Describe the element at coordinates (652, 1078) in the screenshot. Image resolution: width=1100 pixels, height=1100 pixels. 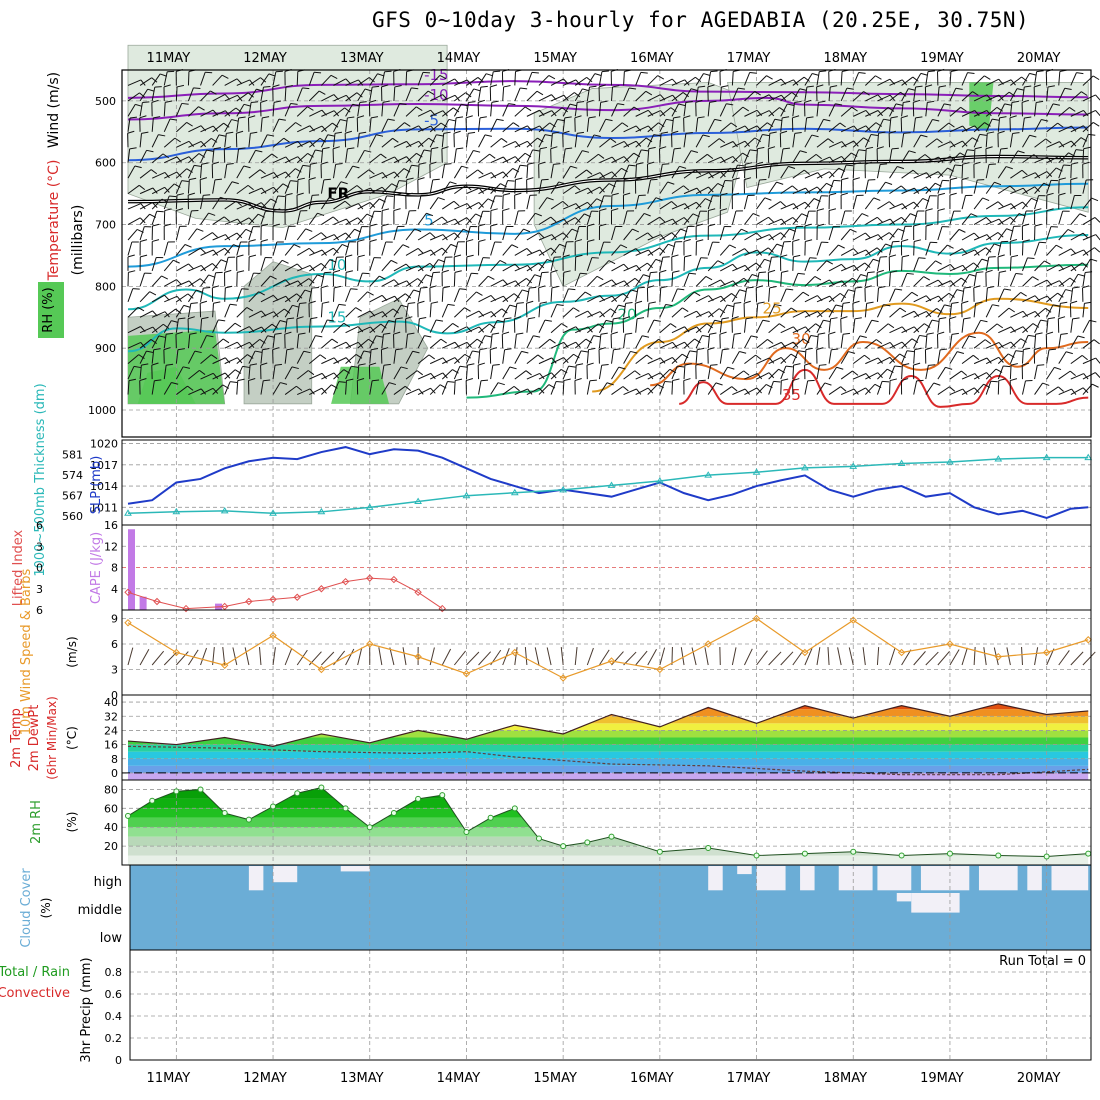
I see `x-tick-label-bottom: 16MAY` at that location.